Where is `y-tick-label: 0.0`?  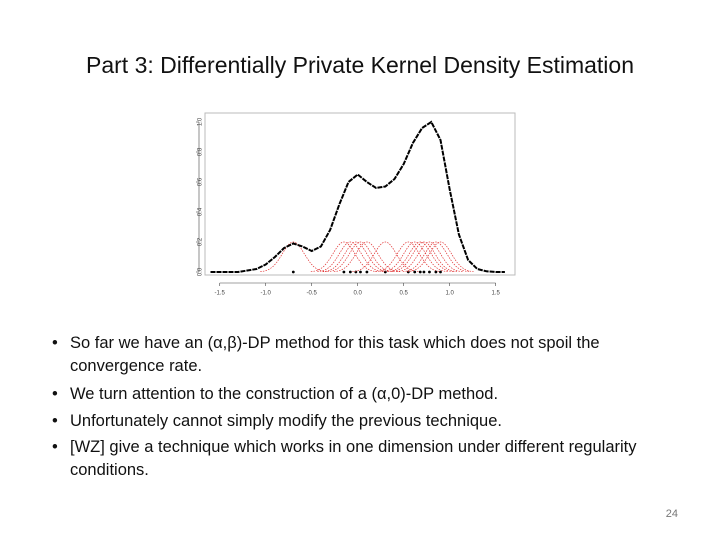
y-tick-label: 0.0 is located at coordinates (201, 271).